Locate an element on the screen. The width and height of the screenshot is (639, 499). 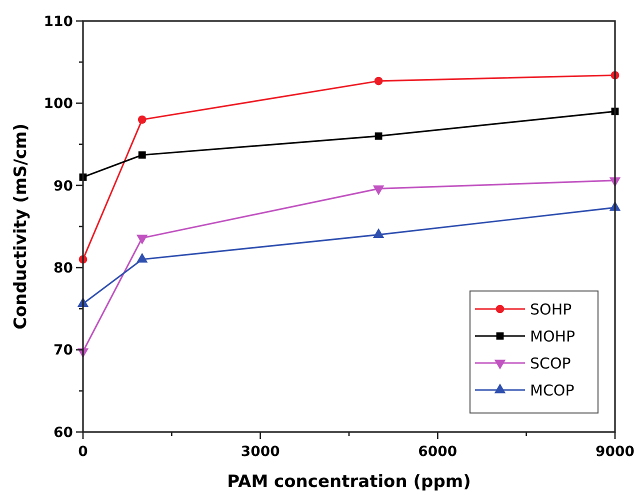
x-tick-label: 9000 is located at coordinates (615, 452).